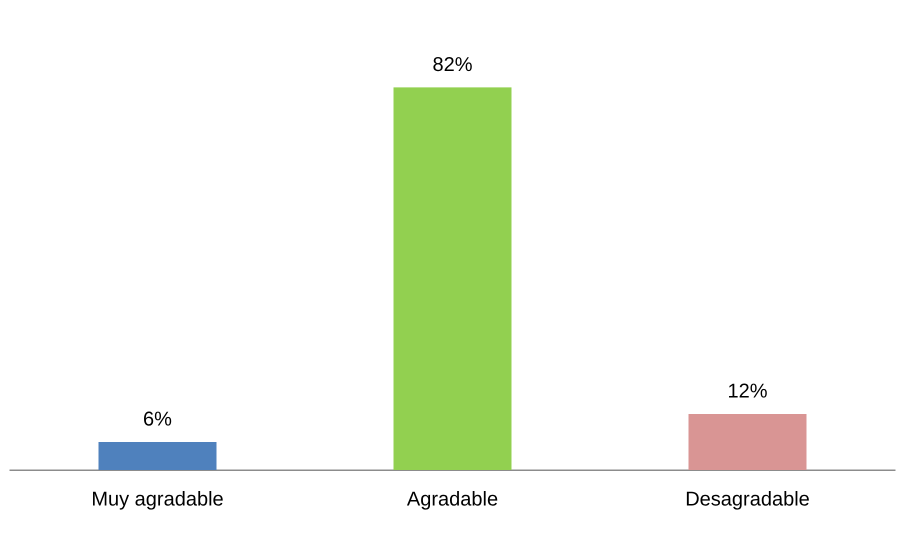 This screenshot has width=901, height=536. What do you see at coordinates (747, 499) in the screenshot?
I see `x-tick-label: Desagradable` at bounding box center [747, 499].